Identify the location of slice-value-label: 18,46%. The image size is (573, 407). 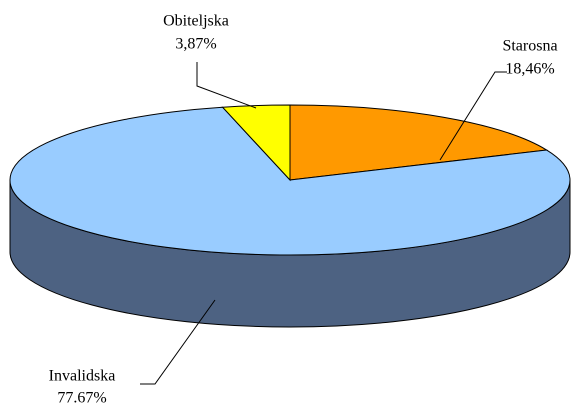
(529, 69).